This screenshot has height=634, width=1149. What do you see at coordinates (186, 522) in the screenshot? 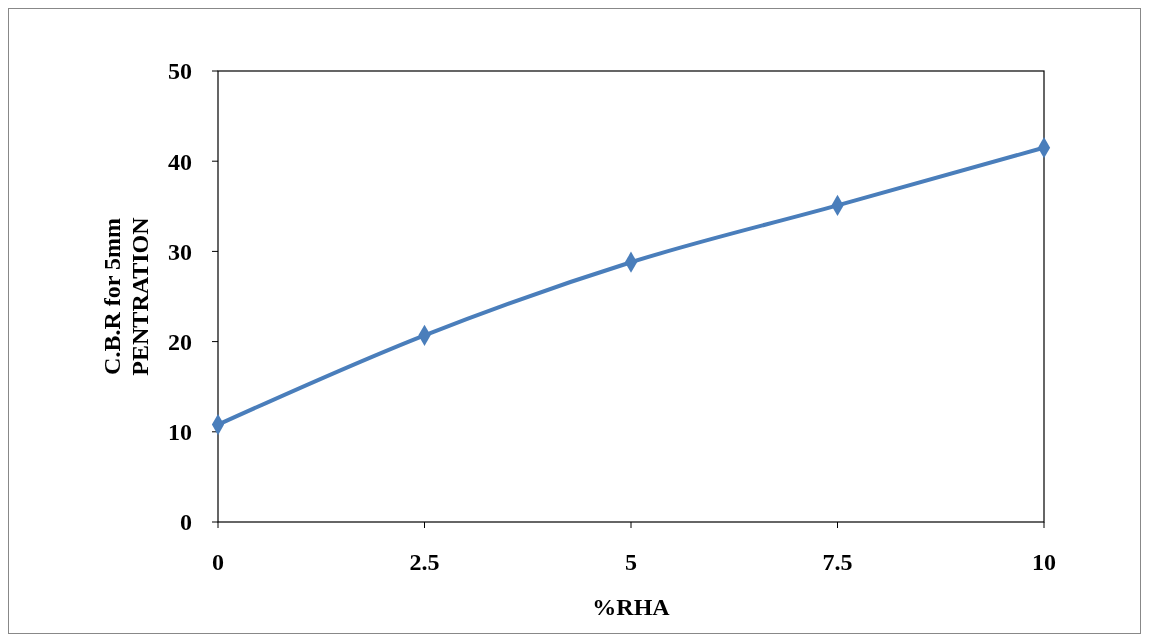
I see `y-tick-label: 0` at bounding box center [186, 522].